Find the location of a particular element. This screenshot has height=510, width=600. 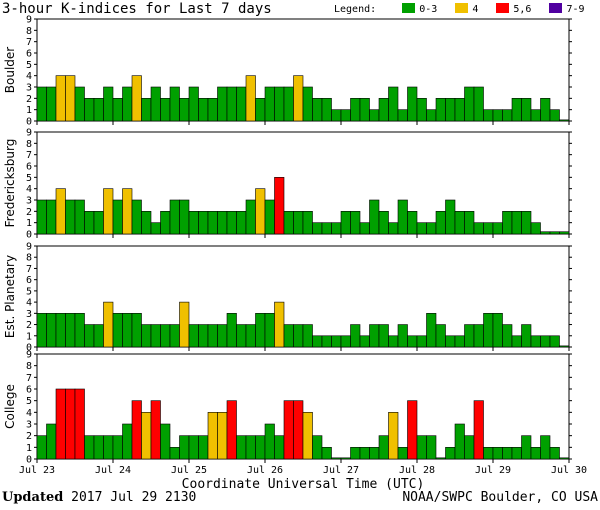

x-tick-label: Jul 23 is located at coordinates (37, 470).